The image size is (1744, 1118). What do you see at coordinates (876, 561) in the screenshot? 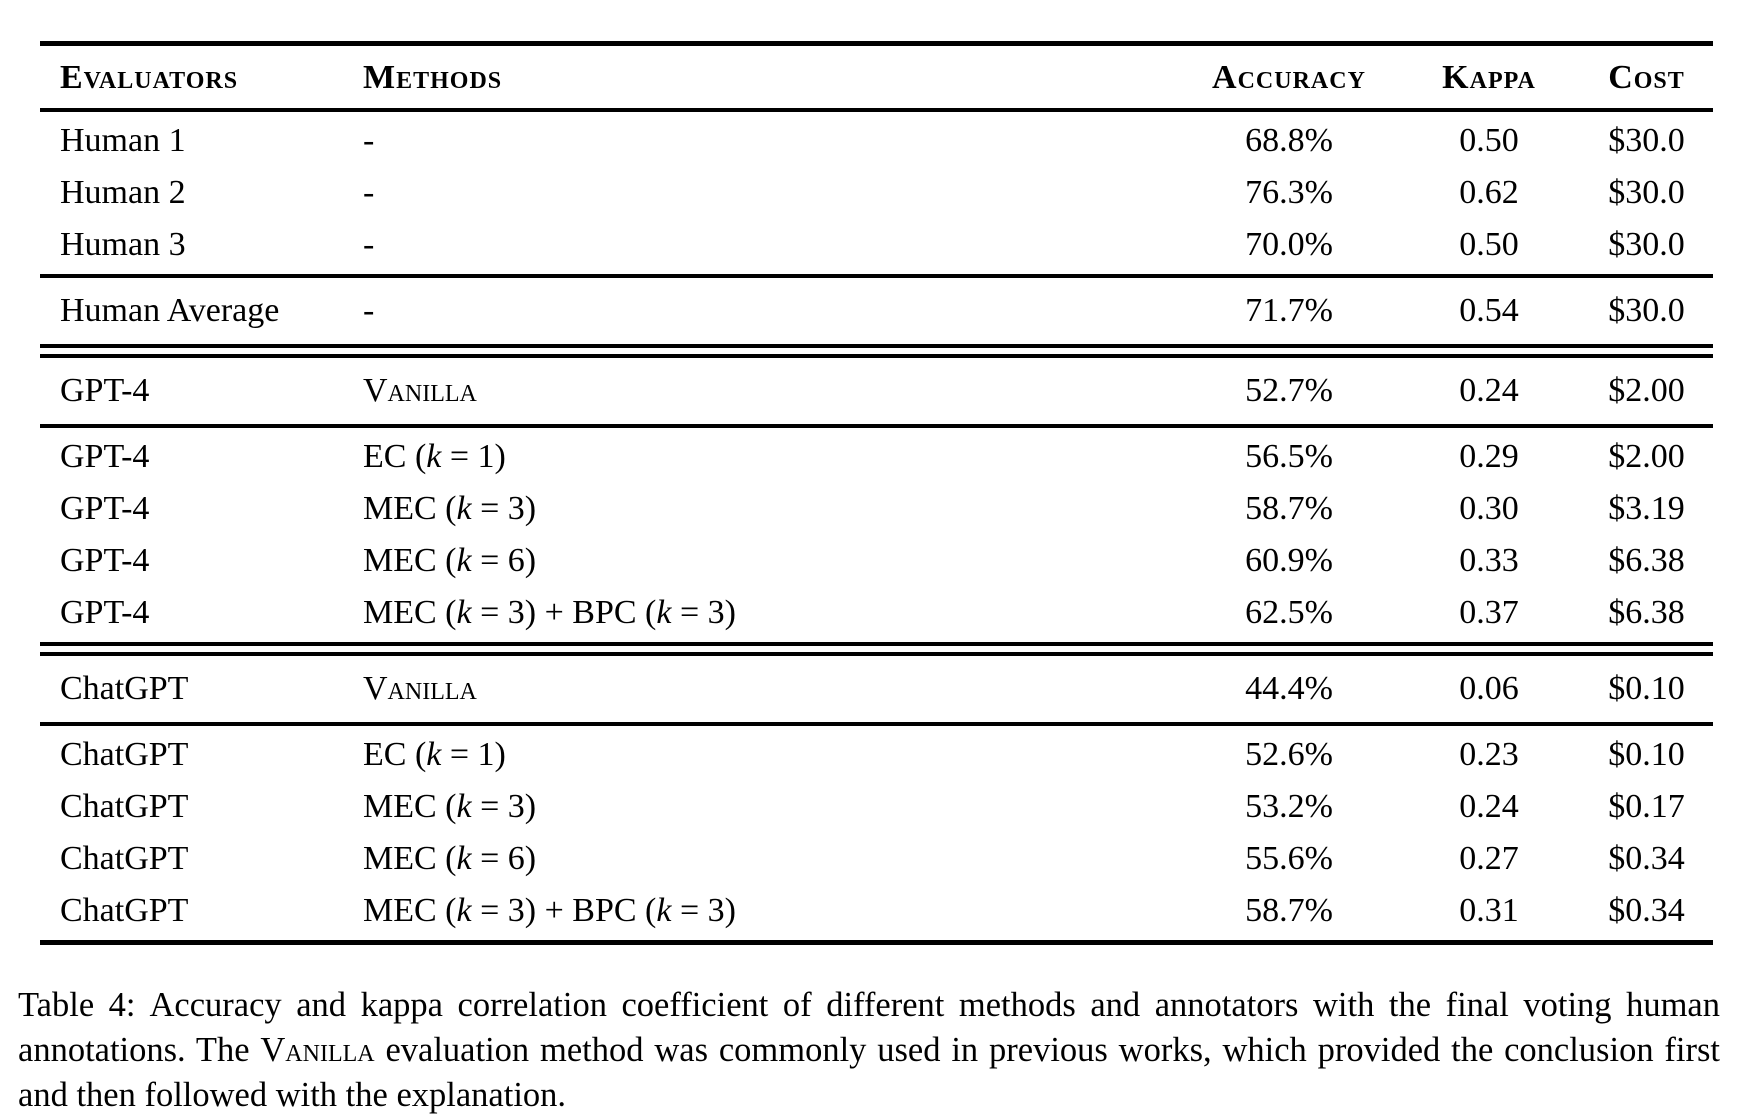
I see `table-row: GPT-4 MEC (k = 6) 60.9% 0.33 $6.38` at bounding box center [876, 561].